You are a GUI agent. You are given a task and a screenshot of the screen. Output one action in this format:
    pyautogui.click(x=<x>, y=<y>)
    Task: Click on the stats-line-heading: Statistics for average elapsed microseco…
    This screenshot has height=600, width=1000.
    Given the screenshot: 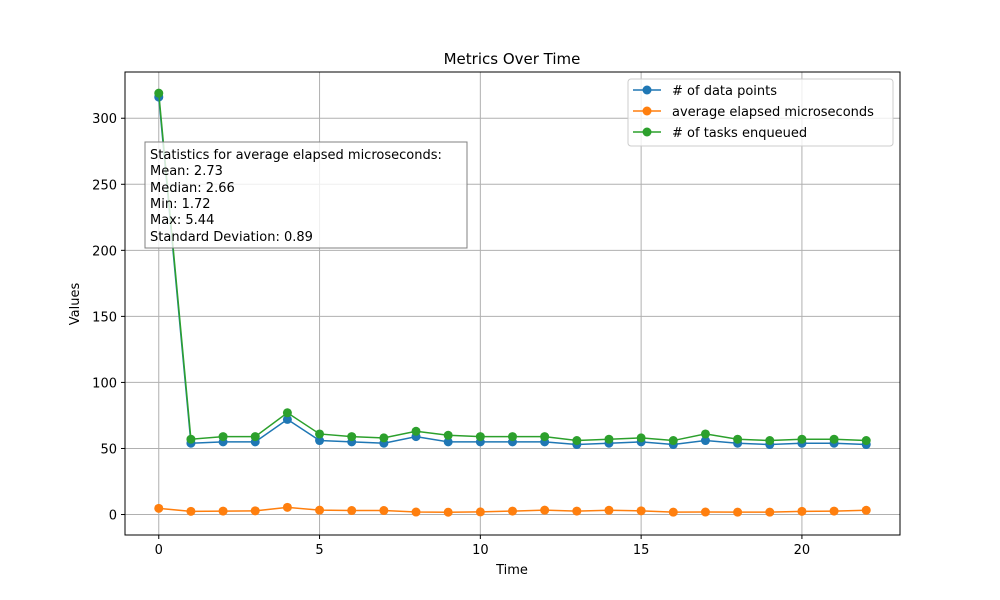 What is the action you would take?
    pyautogui.click(x=296, y=155)
    